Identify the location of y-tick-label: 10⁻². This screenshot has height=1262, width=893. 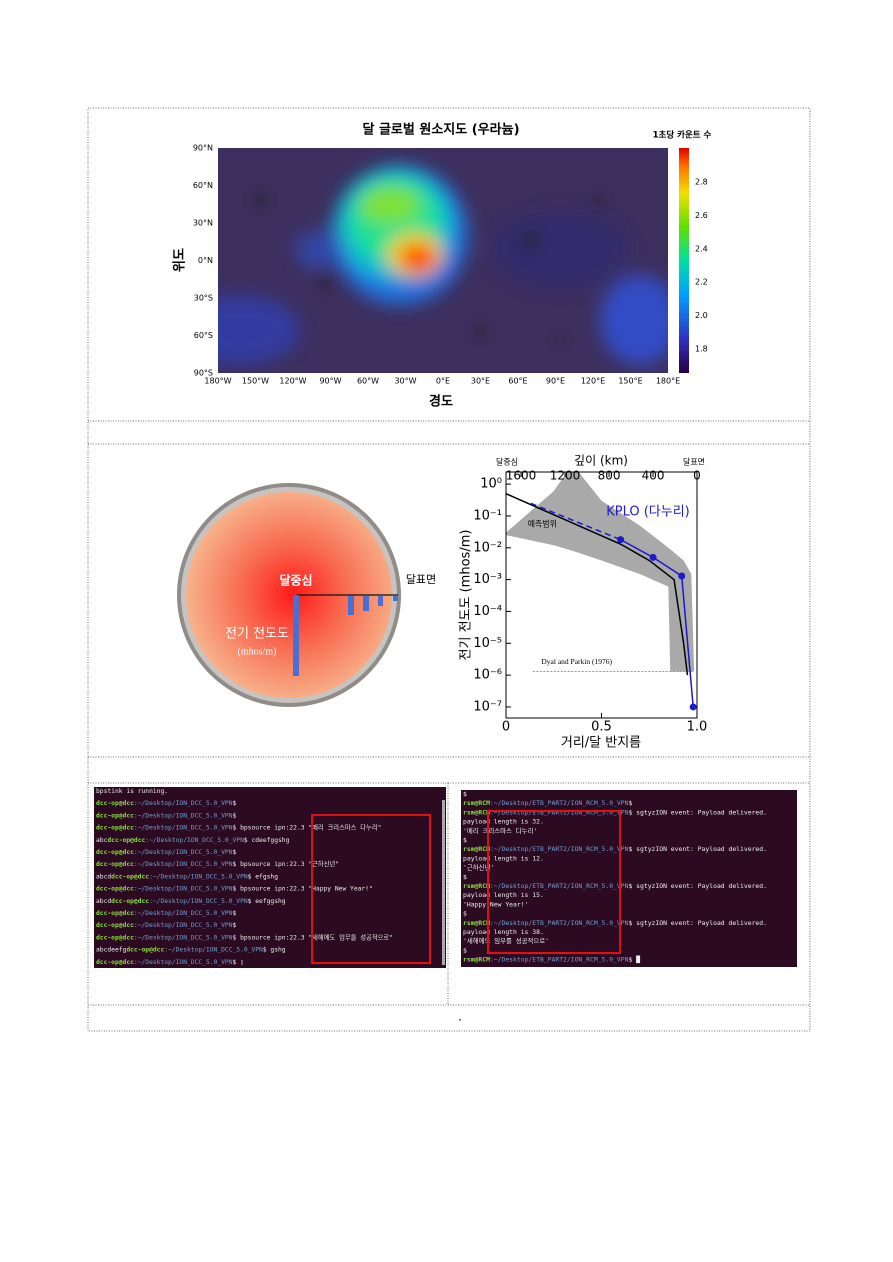
(487, 547).